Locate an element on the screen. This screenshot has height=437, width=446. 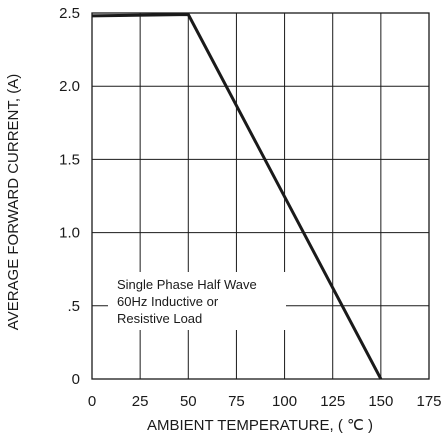
x-axis-label: AMBIENT TEMPERATURE, ( ℃ ) is located at coordinates (260, 425).